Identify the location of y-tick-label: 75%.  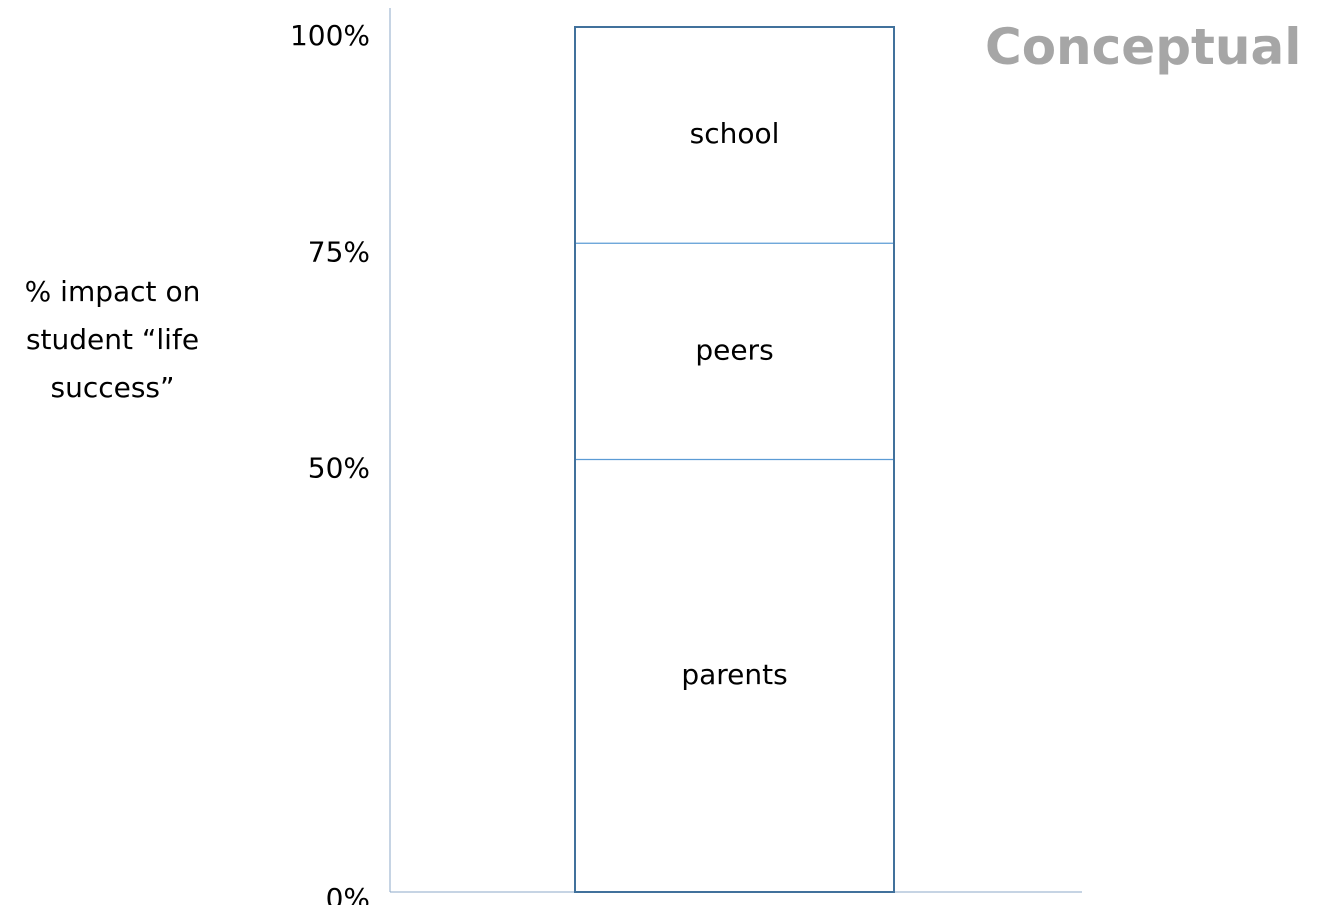
(339, 251).